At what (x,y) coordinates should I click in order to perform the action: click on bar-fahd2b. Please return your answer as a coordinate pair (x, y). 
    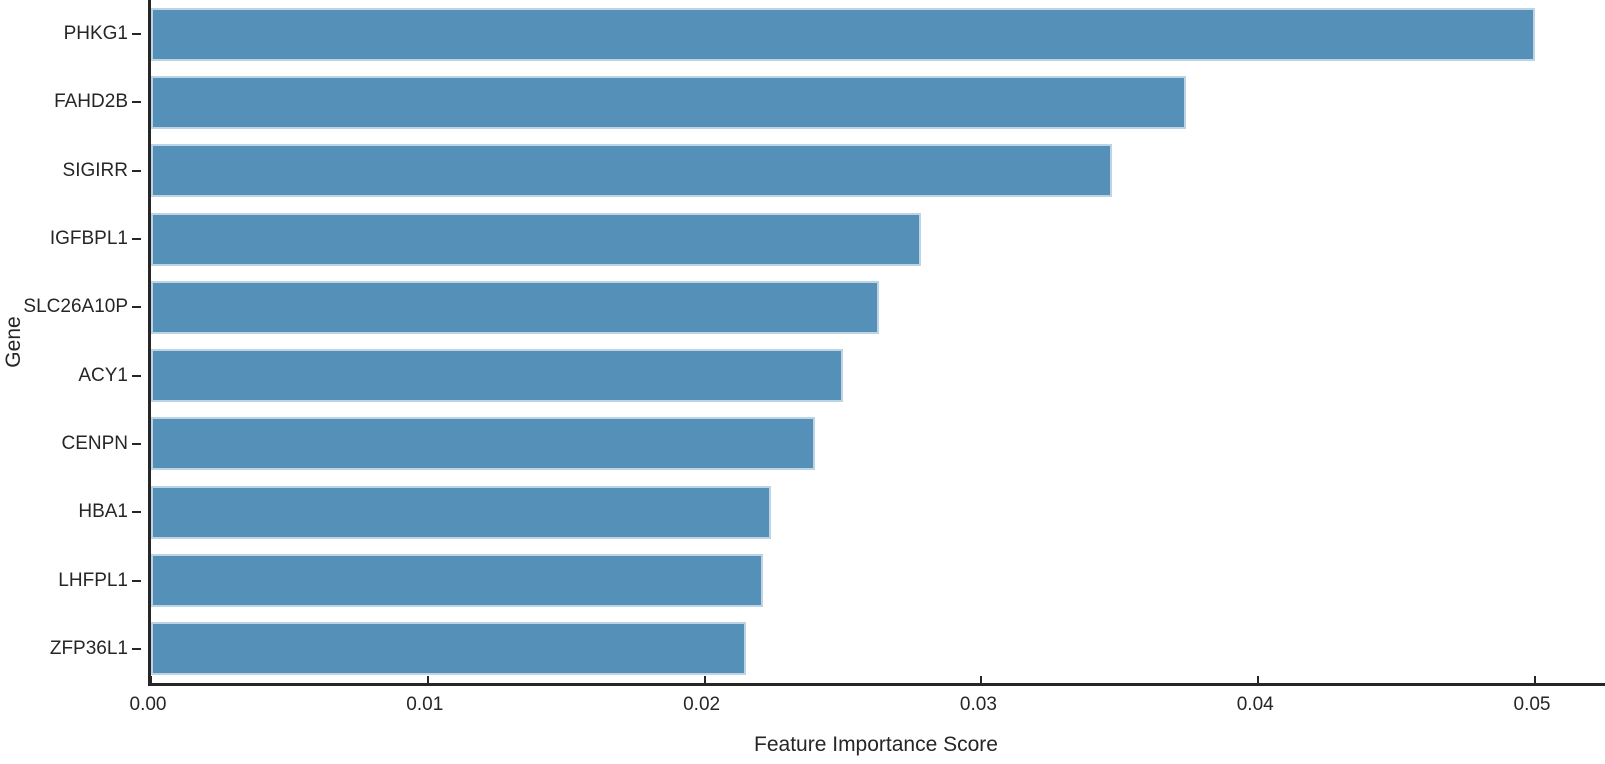
    Looking at the image, I should click on (669, 102).